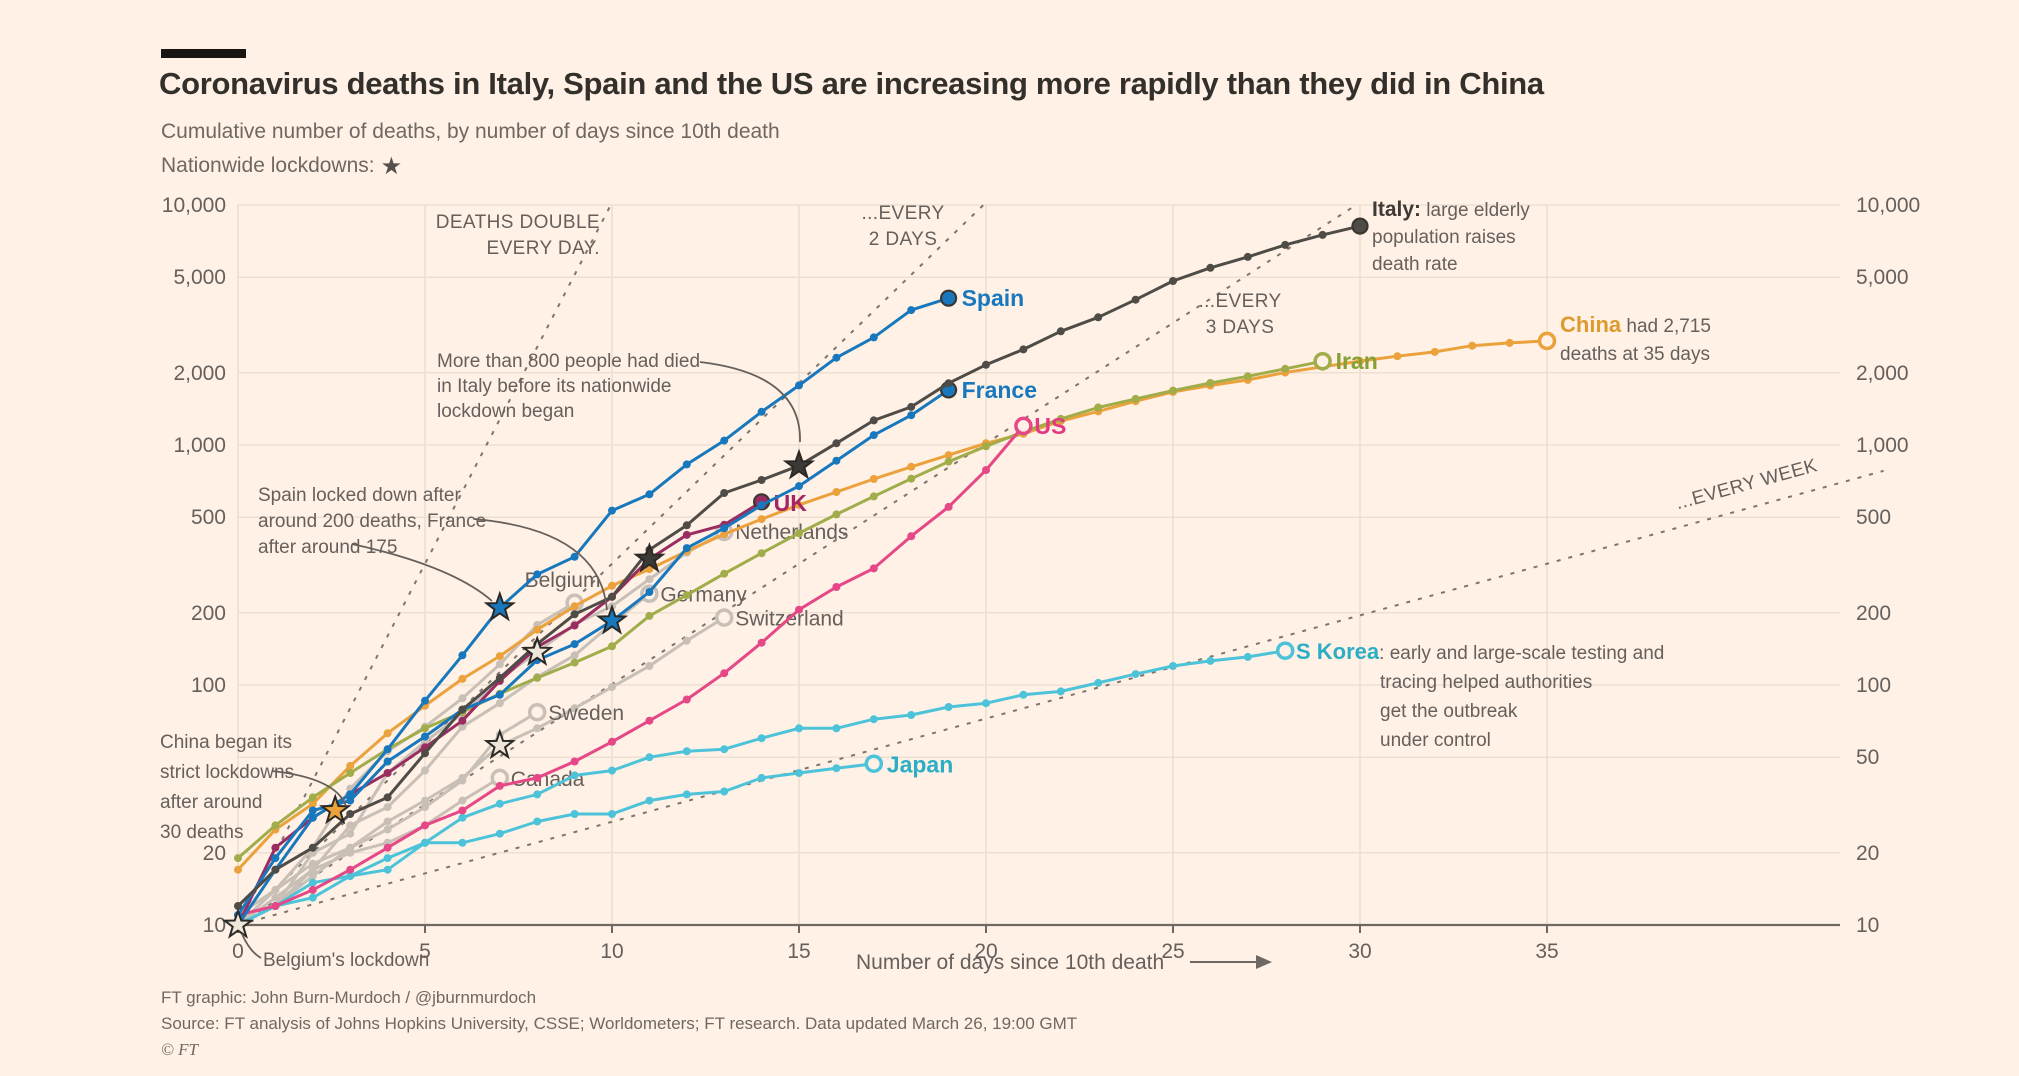  Describe the element at coordinates (902, 226) in the screenshot. I see `reference-label-double-every-2-days: ...EVERY 2 DAYS` at that location.